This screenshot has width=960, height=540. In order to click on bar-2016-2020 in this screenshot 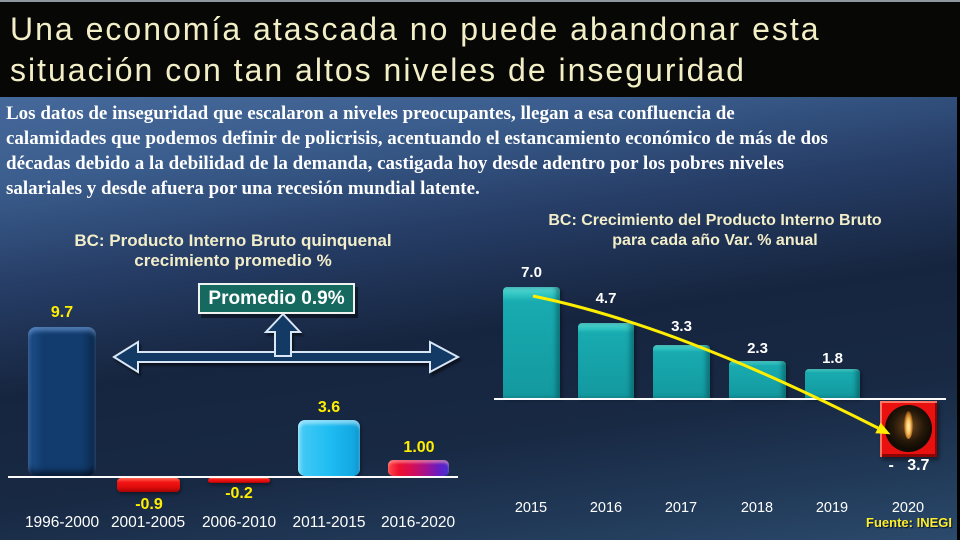, I will do `click(418, 468)`.